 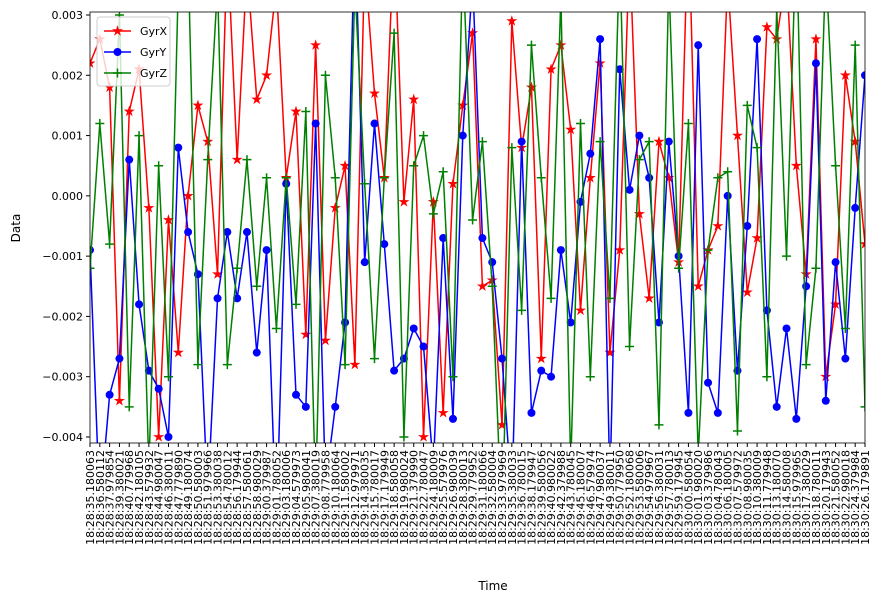 I want to click on x-tick-label: 18:28:58.980029, so click(x=257, y=497).